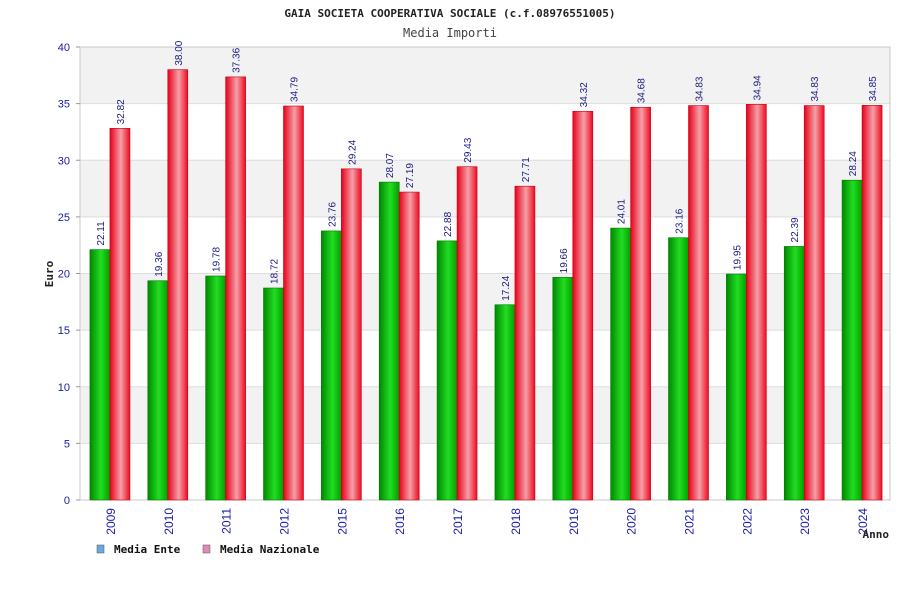  Describe the element at coordinates (526, 169) in the screenshot. I see `value-label-nazionale-2018: 27.71` at that location.